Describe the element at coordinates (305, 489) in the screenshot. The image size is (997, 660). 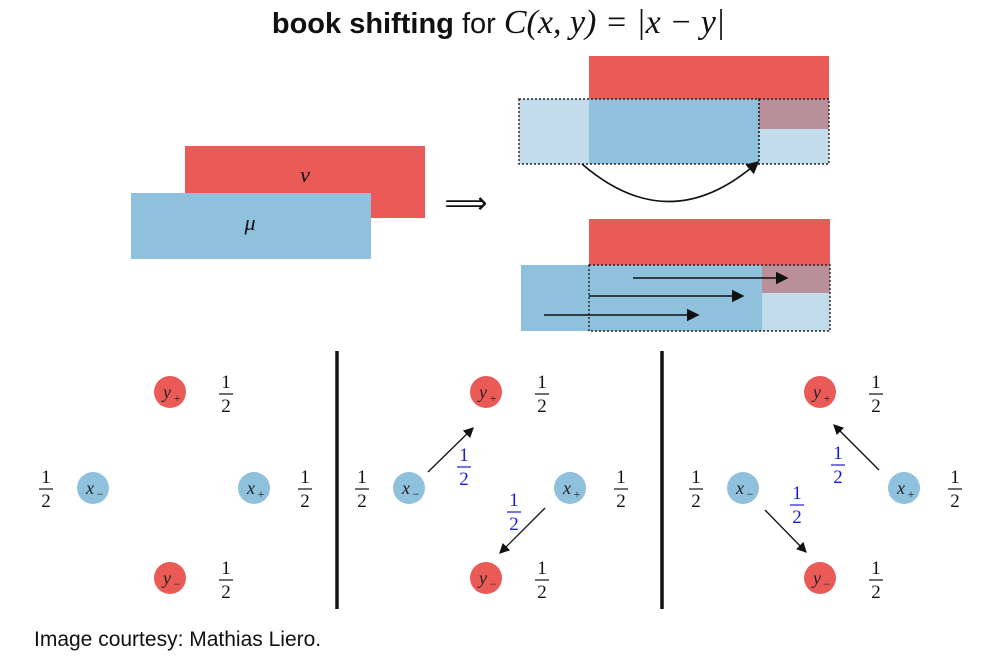
I see `panel-1-x-plus-mass: 12` at that location.